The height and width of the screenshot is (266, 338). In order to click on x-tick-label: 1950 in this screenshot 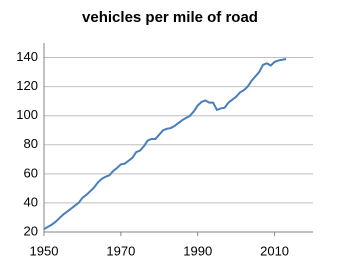, I will do `click(44, 250)`.